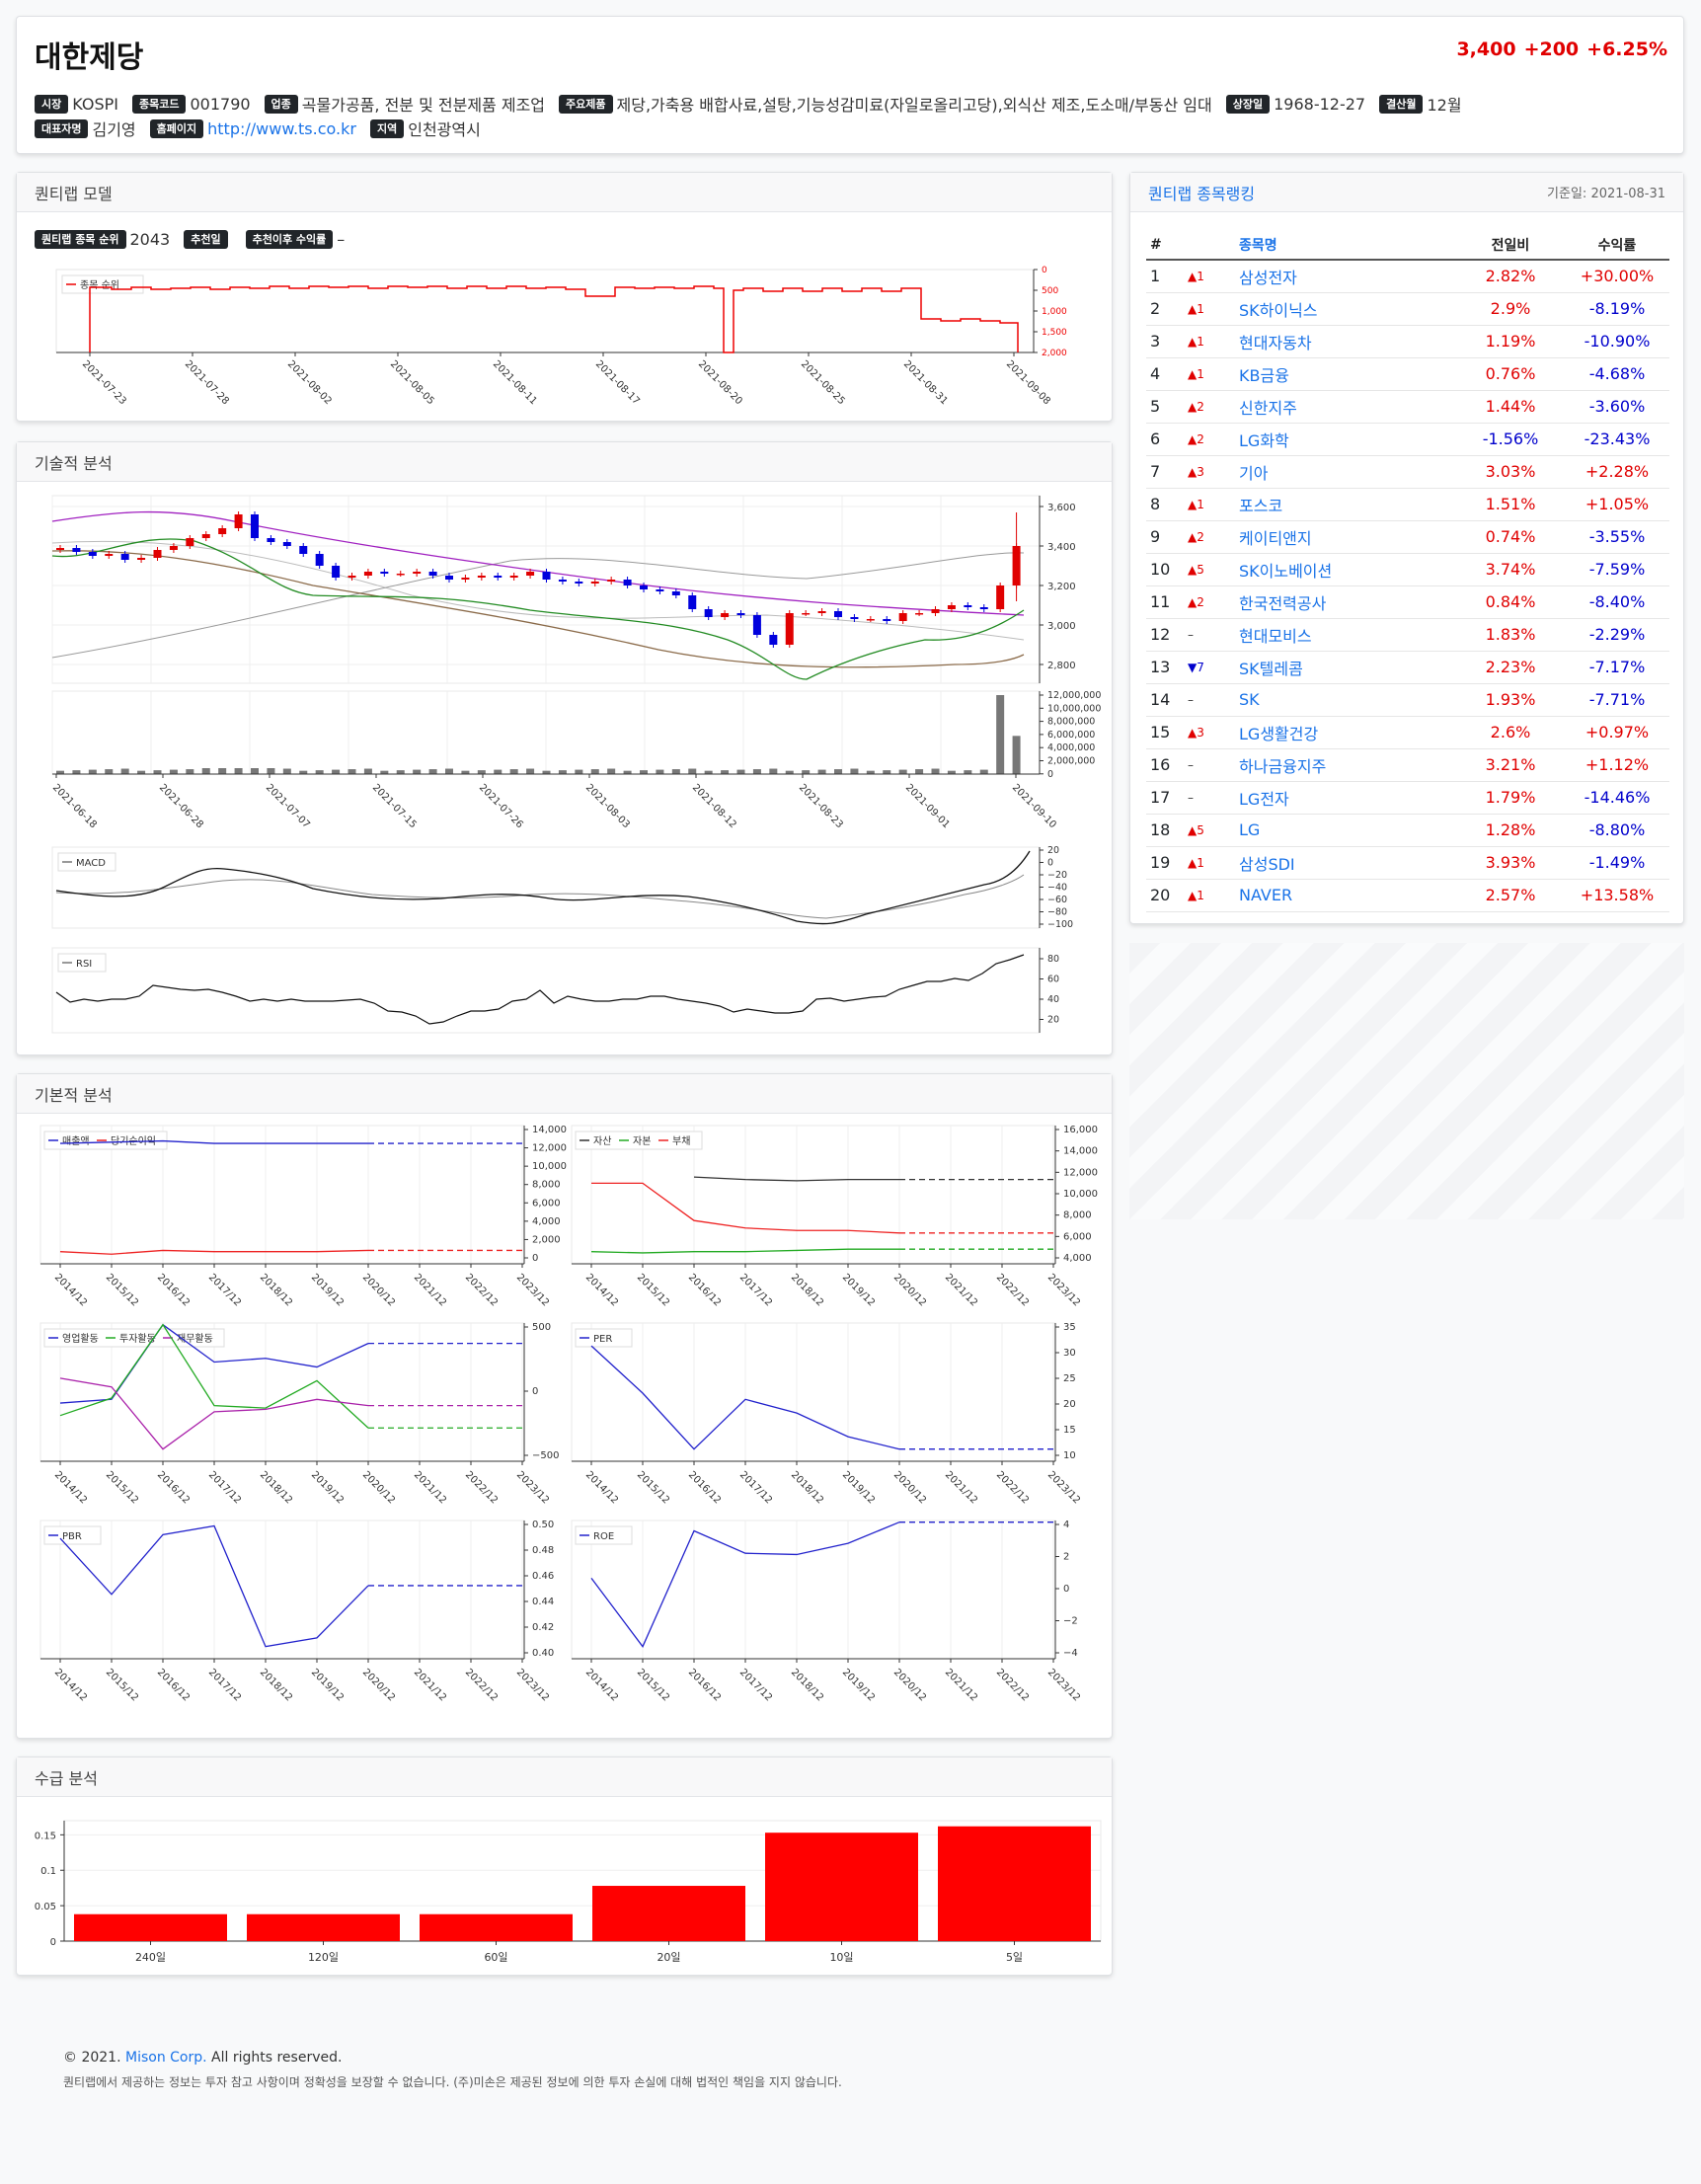 This screenshot has height=2184, width=1701. Describe the element at coordinates (823, 382) in the screenshot. I see `rank-x-tick: 2021-08-25` at that location.